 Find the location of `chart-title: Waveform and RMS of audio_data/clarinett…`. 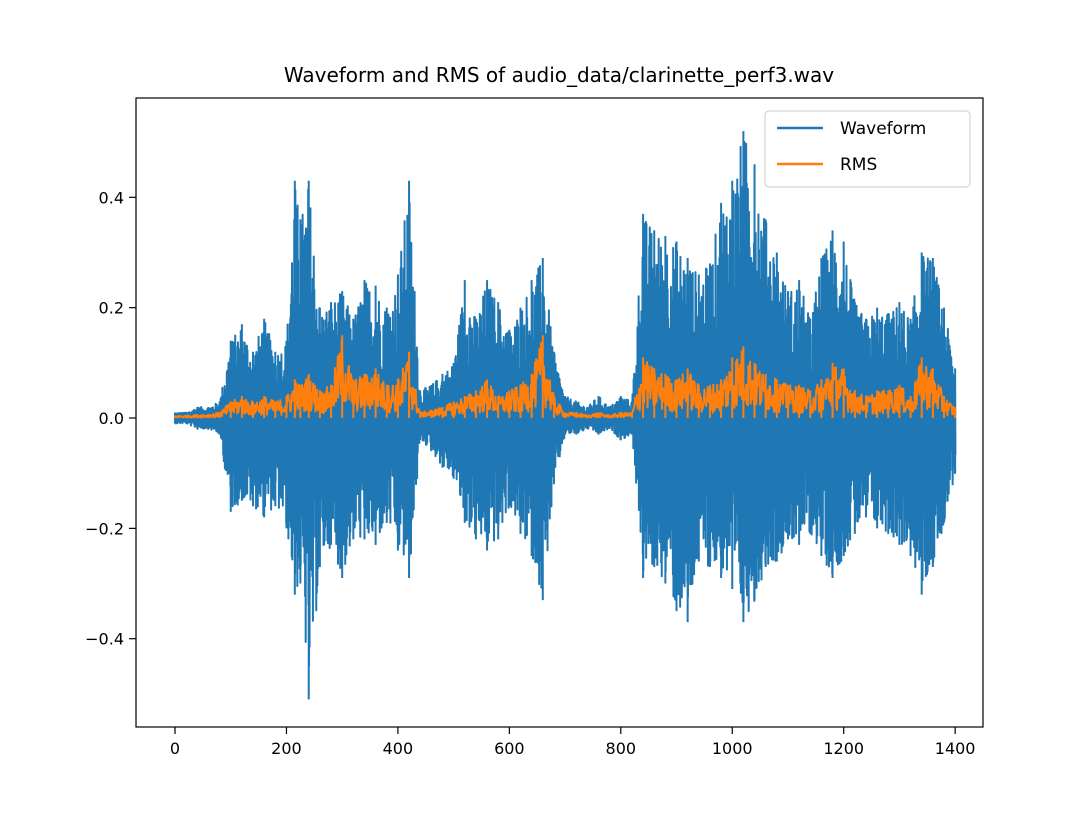

chart-title: Waveform and RMS of audio_data/clarinett… is located at coordinates (559, 75).